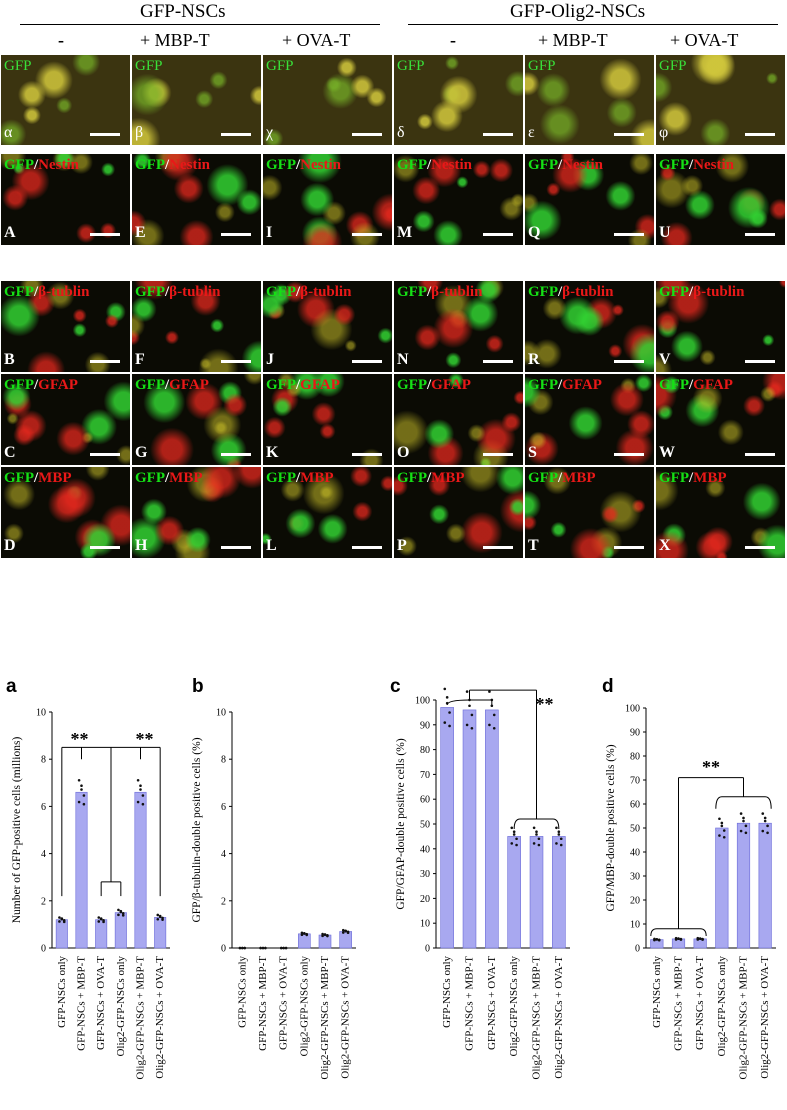 The width and height of the screenshot is (787, 1110). Describe the element at coordinates (140, 232) in the screenshot. I see `panel-letter: E` at that location.